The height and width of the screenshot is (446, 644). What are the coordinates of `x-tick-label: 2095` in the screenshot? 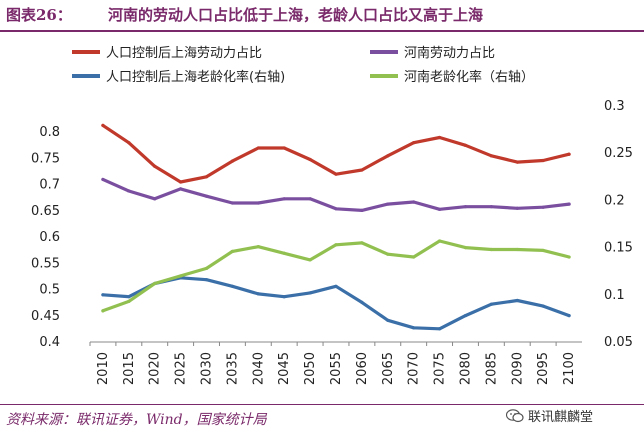 It's located at (543, 368).